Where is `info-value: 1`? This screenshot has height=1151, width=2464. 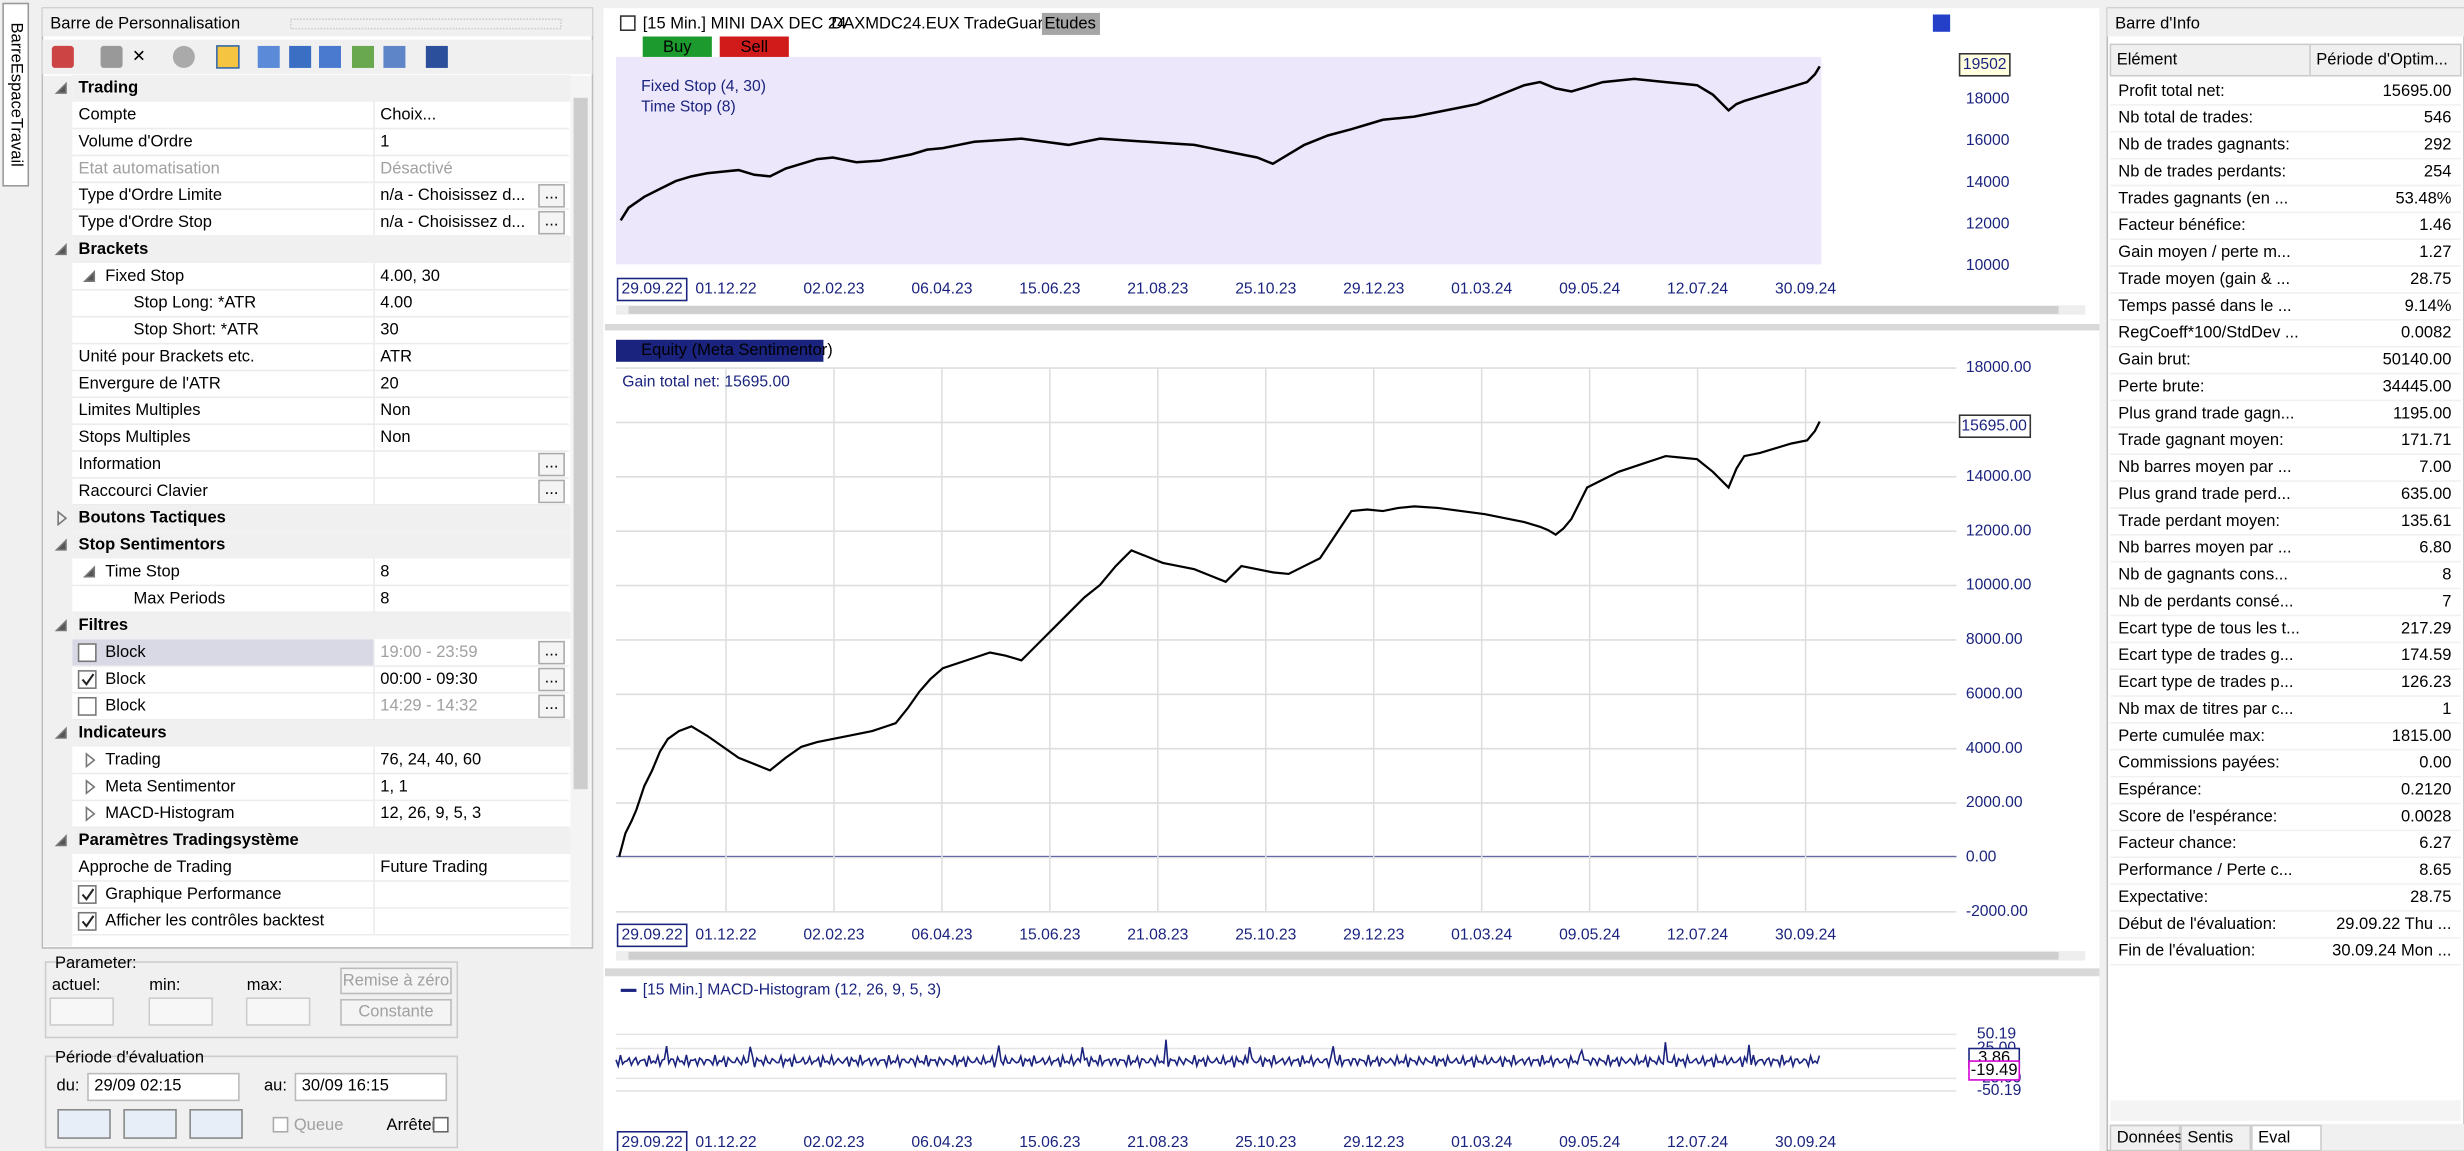 info-value: 1 is located at coordinates (2446, 709).